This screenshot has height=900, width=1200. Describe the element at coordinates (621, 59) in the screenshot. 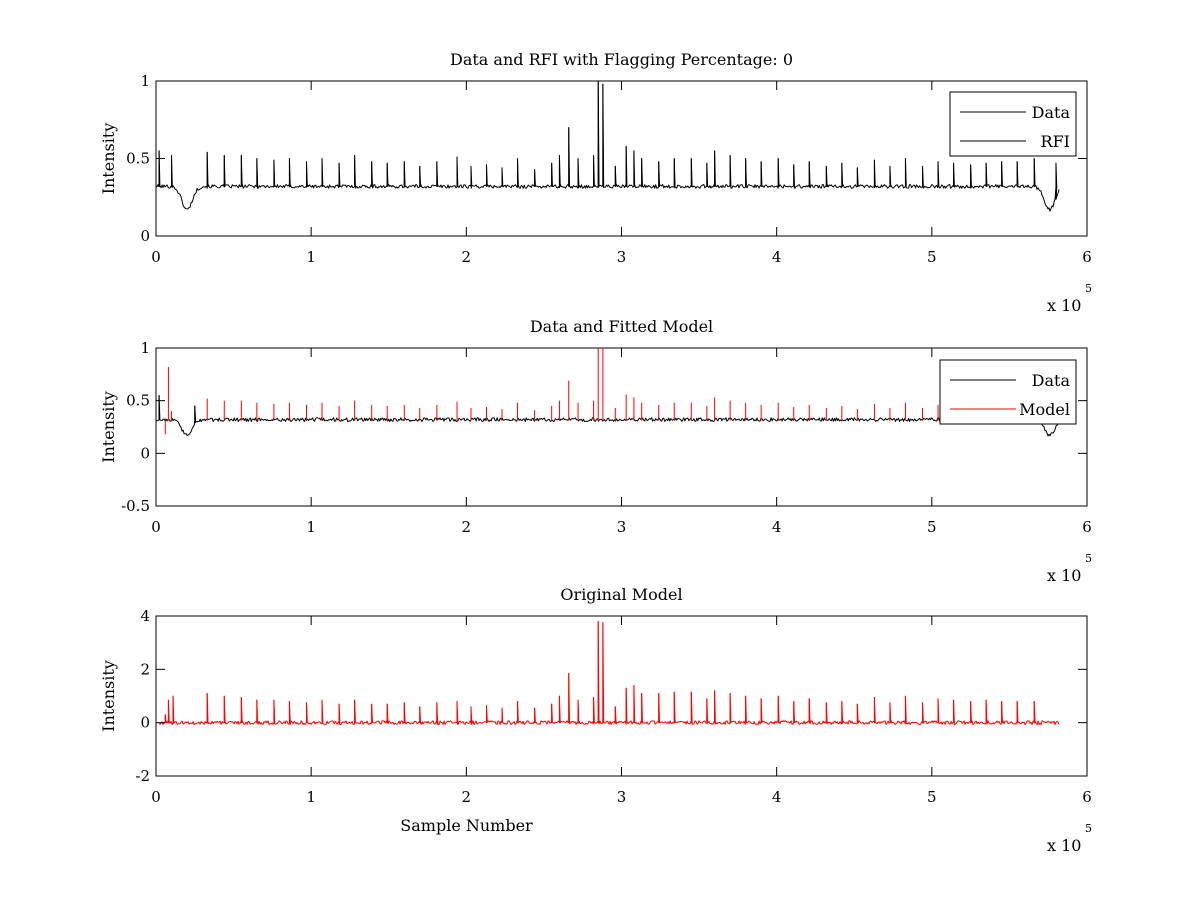

I see `chart-title: Data and RFI with Flagging Percentage: 0` at that location.